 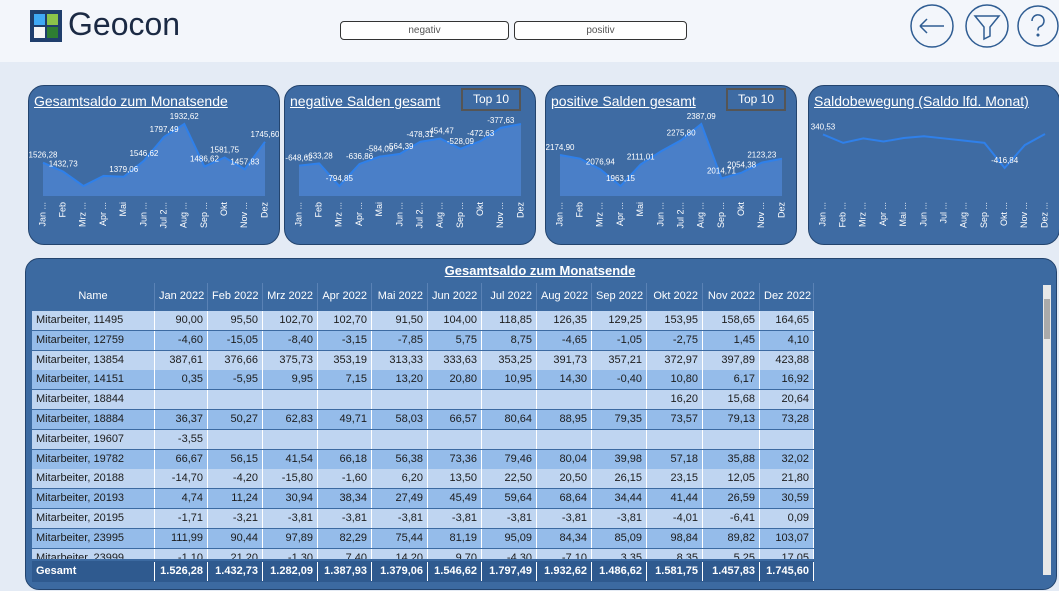 I want to click on data-label: 1457,83, so click(x=244, y=161).